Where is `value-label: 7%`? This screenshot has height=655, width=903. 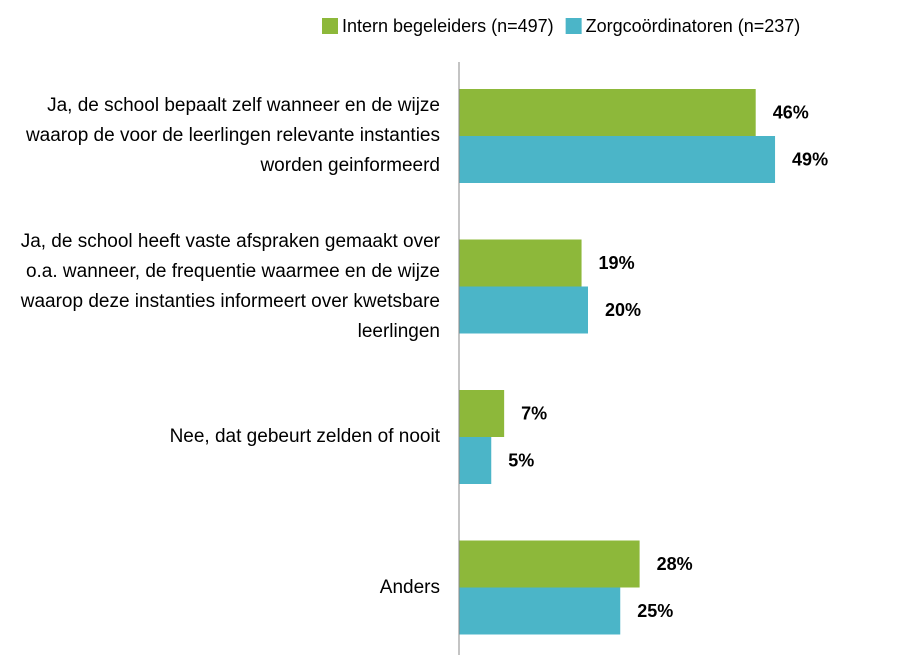
value-label: 7% is located at coordinates (534, 413).